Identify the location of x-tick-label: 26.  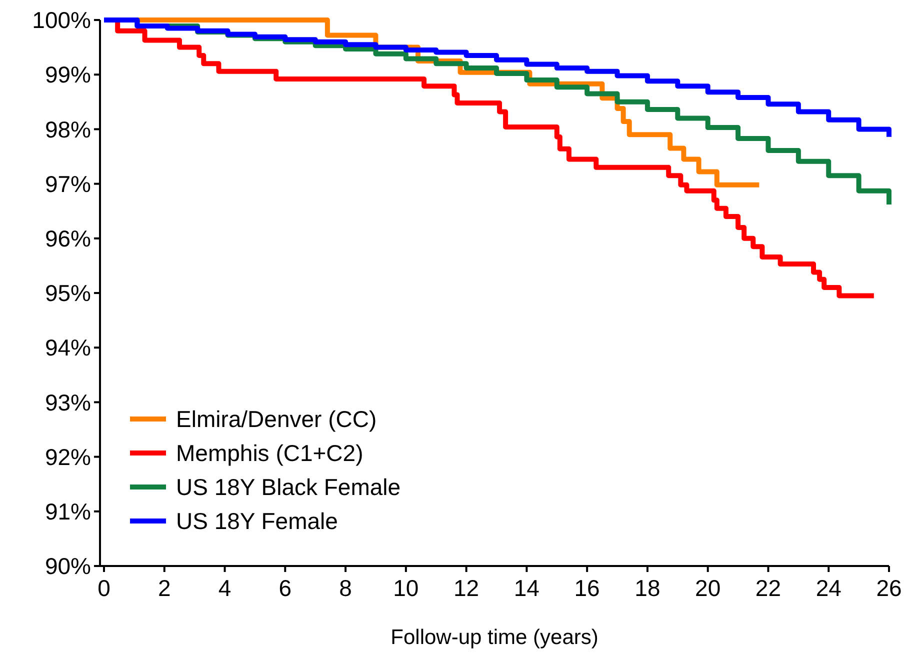
(889, 588).